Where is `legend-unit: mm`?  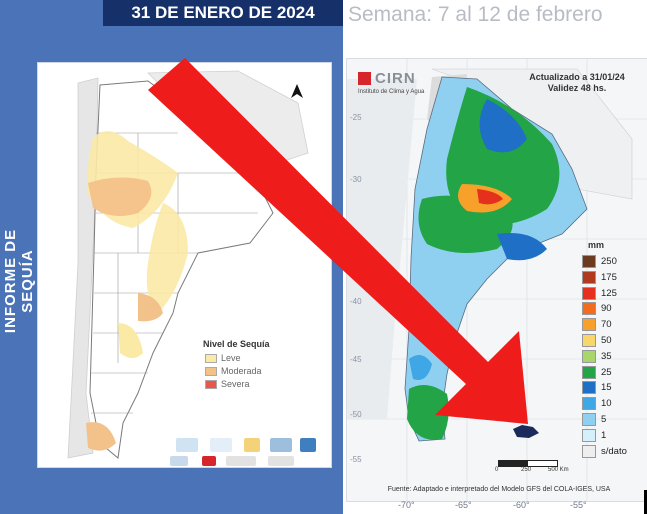
legend-unit: mm is located at coordinates (596, 245).